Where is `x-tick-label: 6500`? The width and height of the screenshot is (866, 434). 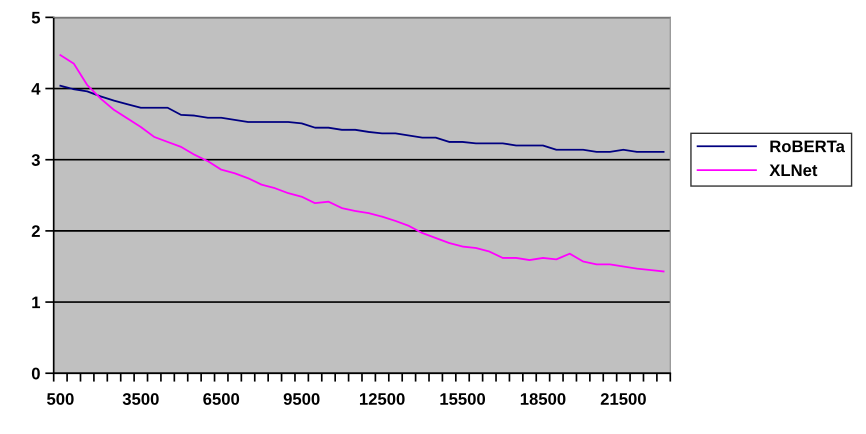
x-tick-label: 6500 is located at coordinates (221, 399).